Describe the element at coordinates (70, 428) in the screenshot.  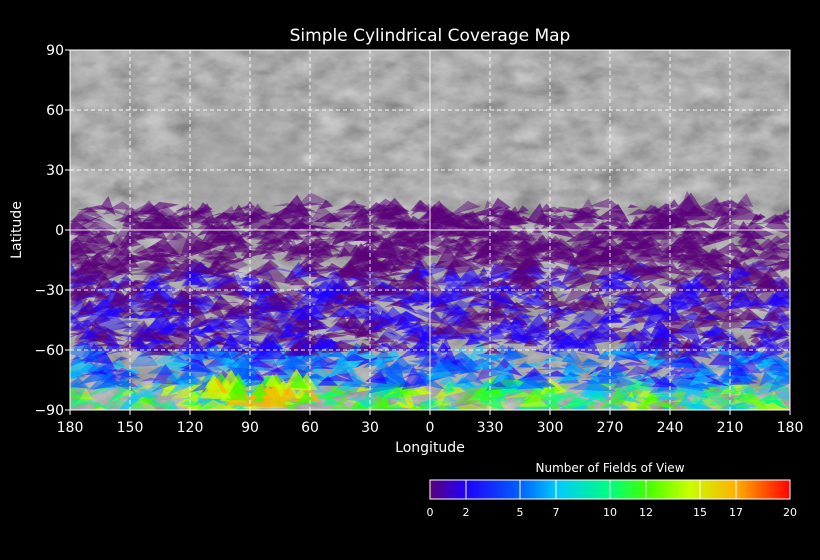
I see `x-tick-label: 180` at that location.